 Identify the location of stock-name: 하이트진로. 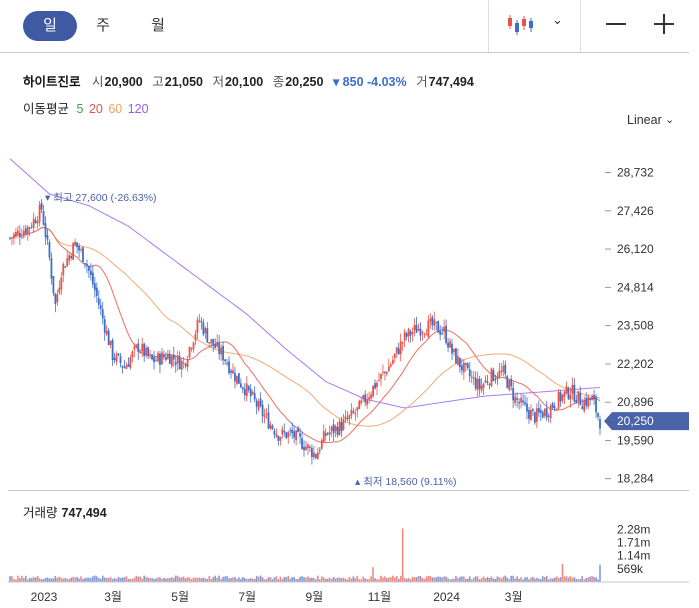
(52, 82).